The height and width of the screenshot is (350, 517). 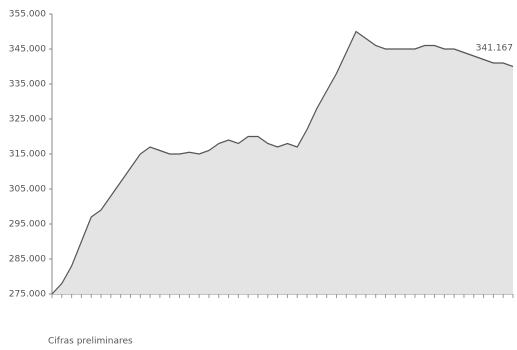 I want to click on y-tick-label: 335.000, so click(x=27, y=85).